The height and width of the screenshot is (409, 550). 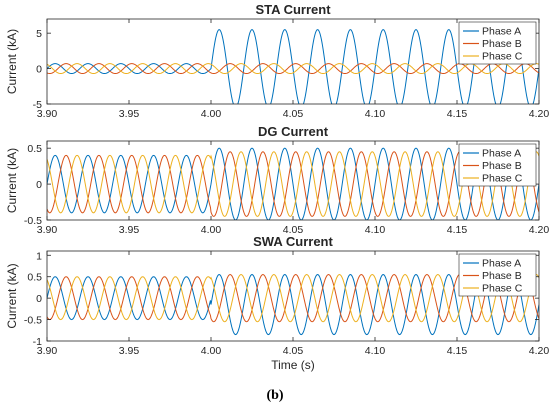 I want to click on chart-title: SWA Current, so click(x=293, y=241).